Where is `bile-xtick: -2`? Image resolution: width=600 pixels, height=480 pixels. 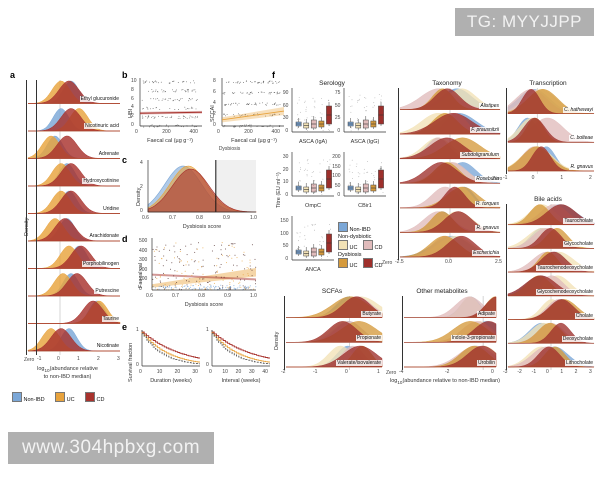 bile-xtick: -2 is located at coordinates (519, 372).